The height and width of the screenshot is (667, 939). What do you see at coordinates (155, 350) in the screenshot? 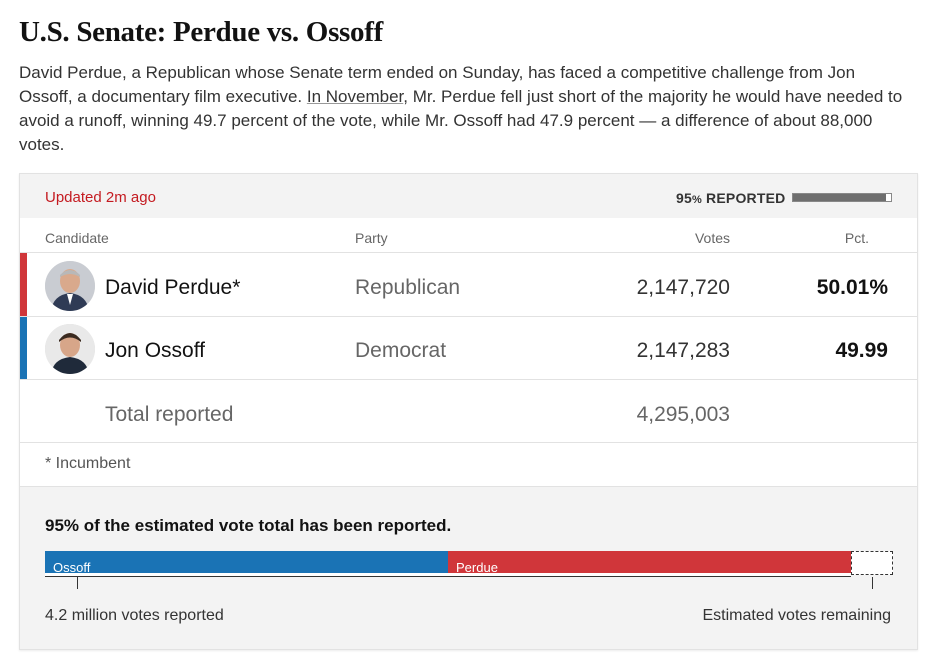
I see `candidate-name: Jon Ossoff` at bounding box center [155, 350].